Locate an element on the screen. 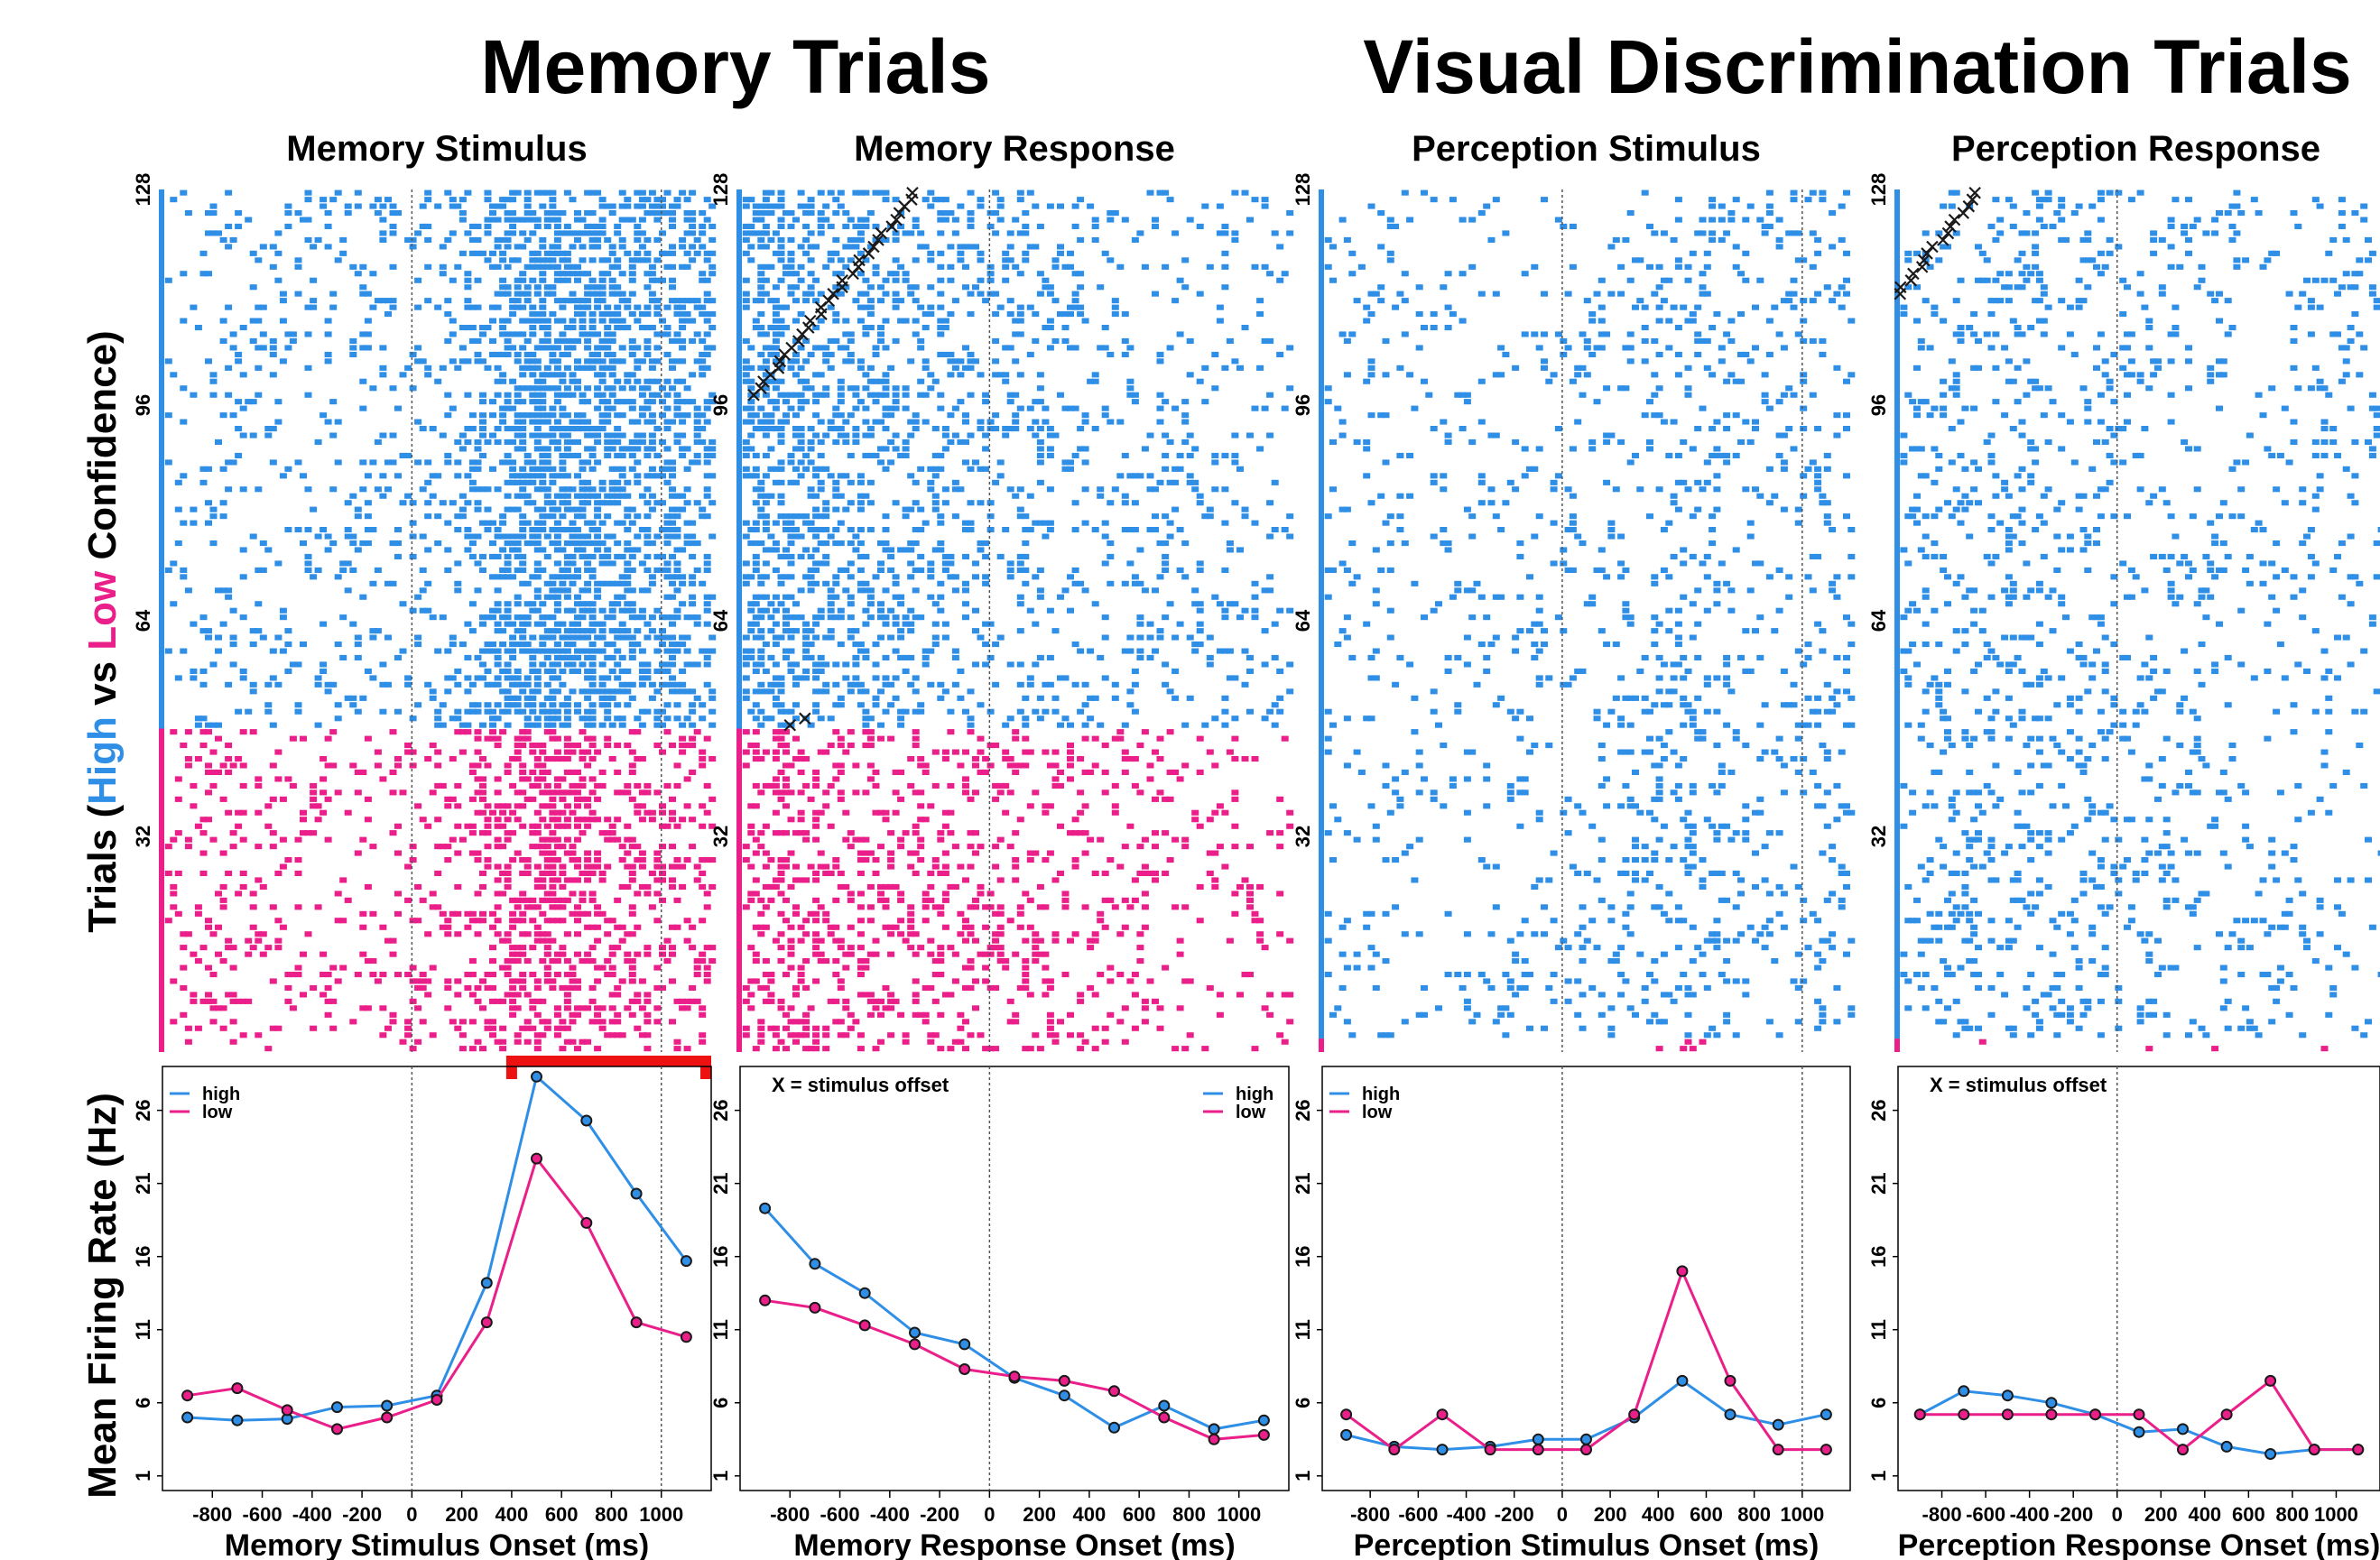 The image size is (2380, 1560). series-point-high is located at coordinates (187, 1418).